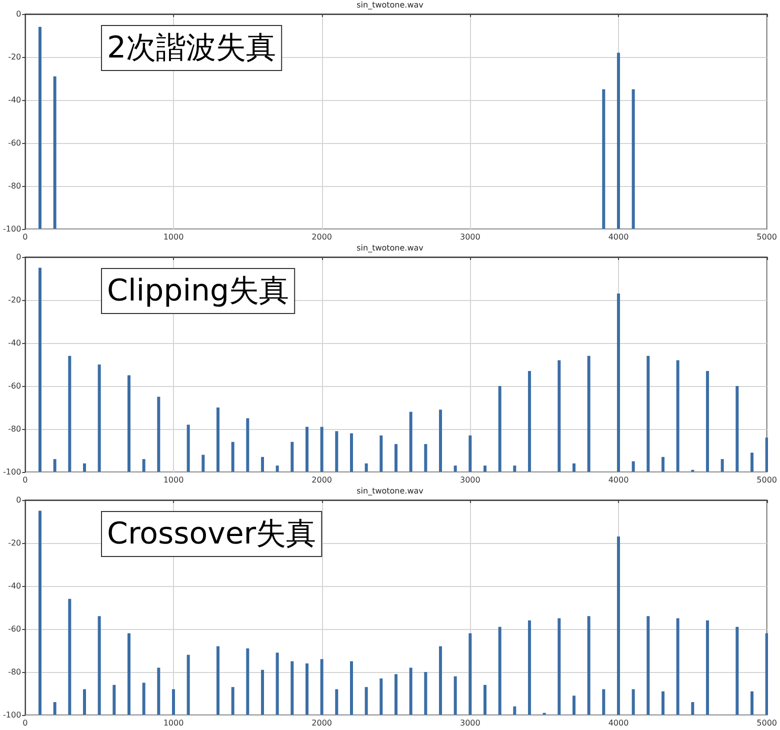 This screenshot has width=780, height=730. I want to click on annotation: Crossover失真, so click(211, 534).